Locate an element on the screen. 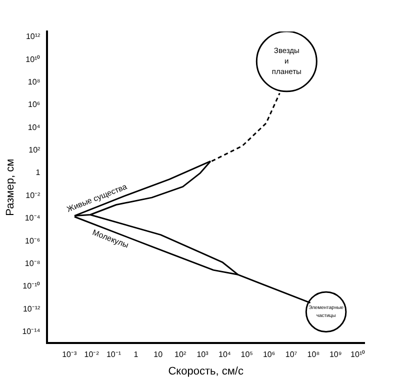 The image size is (396, 382). x-tick-label: 10 is located at coordinates (159, 355).